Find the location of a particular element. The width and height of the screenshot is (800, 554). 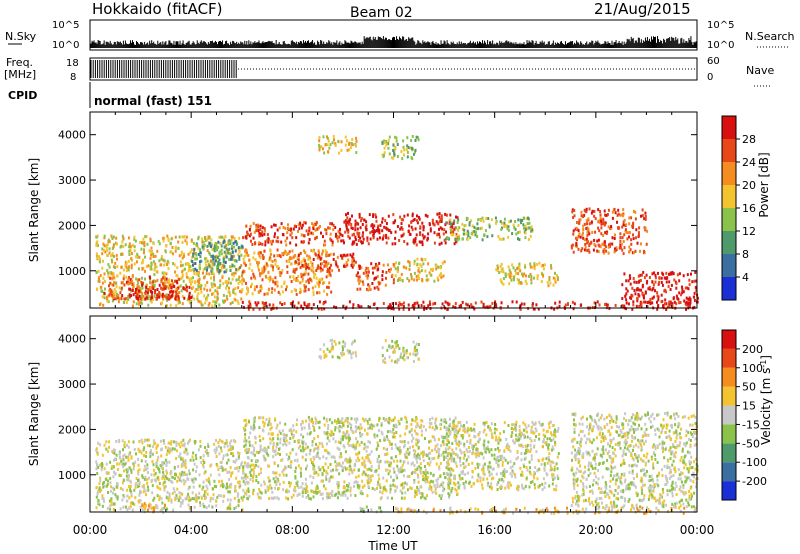

nsky-tick-bottom: 10^0 is located at coordinates (65, 45).